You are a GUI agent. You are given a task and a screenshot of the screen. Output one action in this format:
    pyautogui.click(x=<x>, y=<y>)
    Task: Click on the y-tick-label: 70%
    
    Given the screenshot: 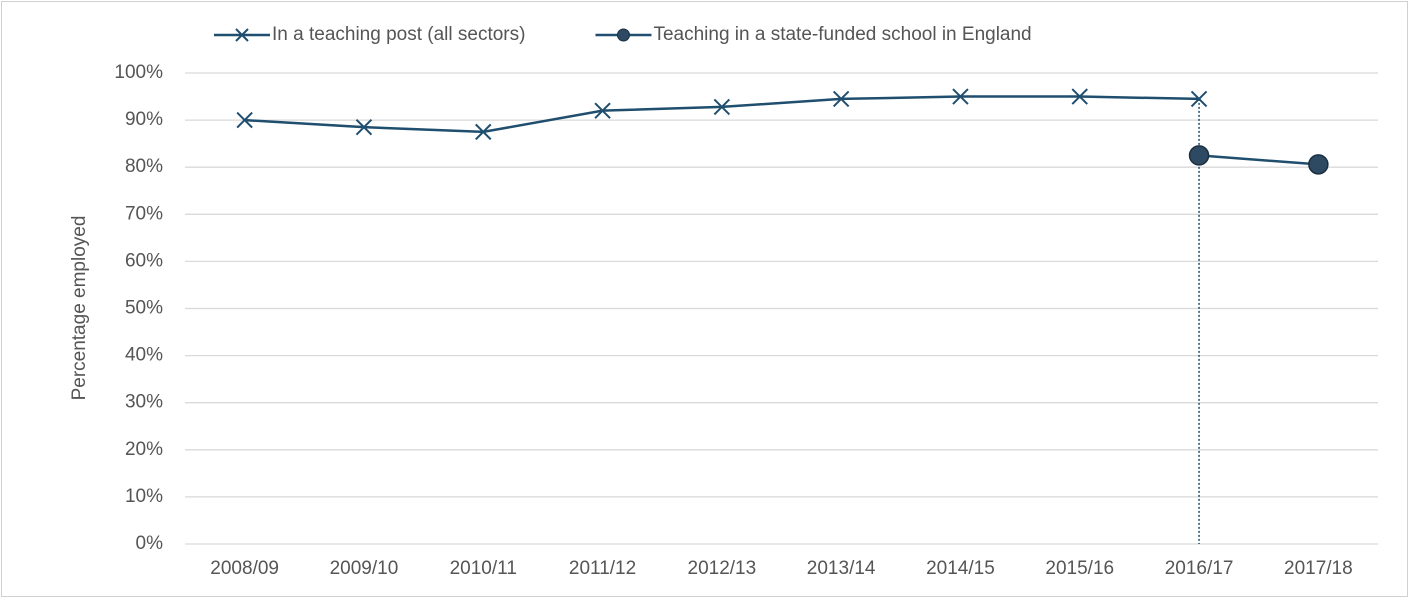 What is the action you would take?
    pyautogui.click(x=144, y=213)
    